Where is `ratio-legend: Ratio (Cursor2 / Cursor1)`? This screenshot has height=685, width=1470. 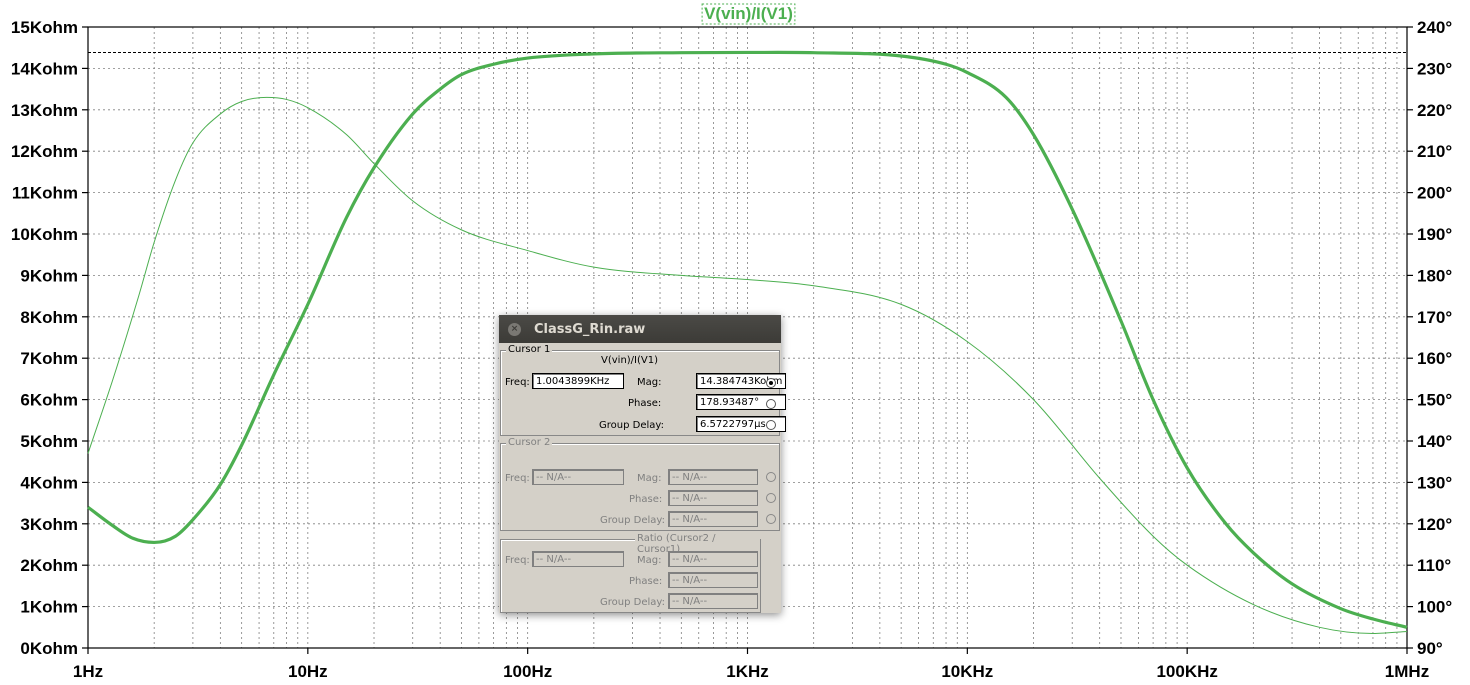 ratio-legend: Ratio (Cursor2 / Cursor1) is located at coordinates (697, 544).